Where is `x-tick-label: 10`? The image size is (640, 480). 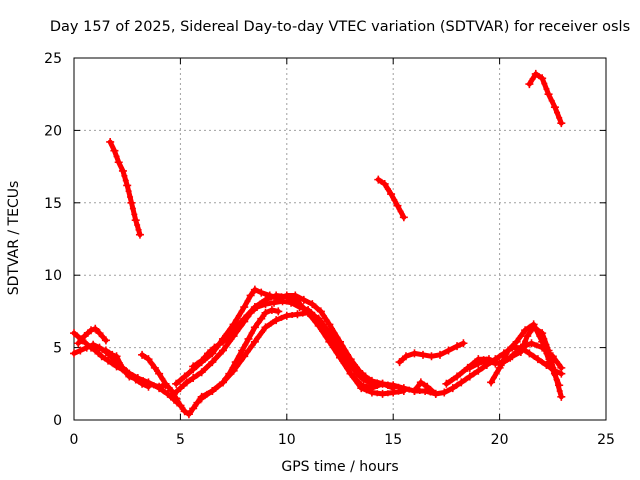
x-tick-label: 10 is located at coordinates (287, 440).